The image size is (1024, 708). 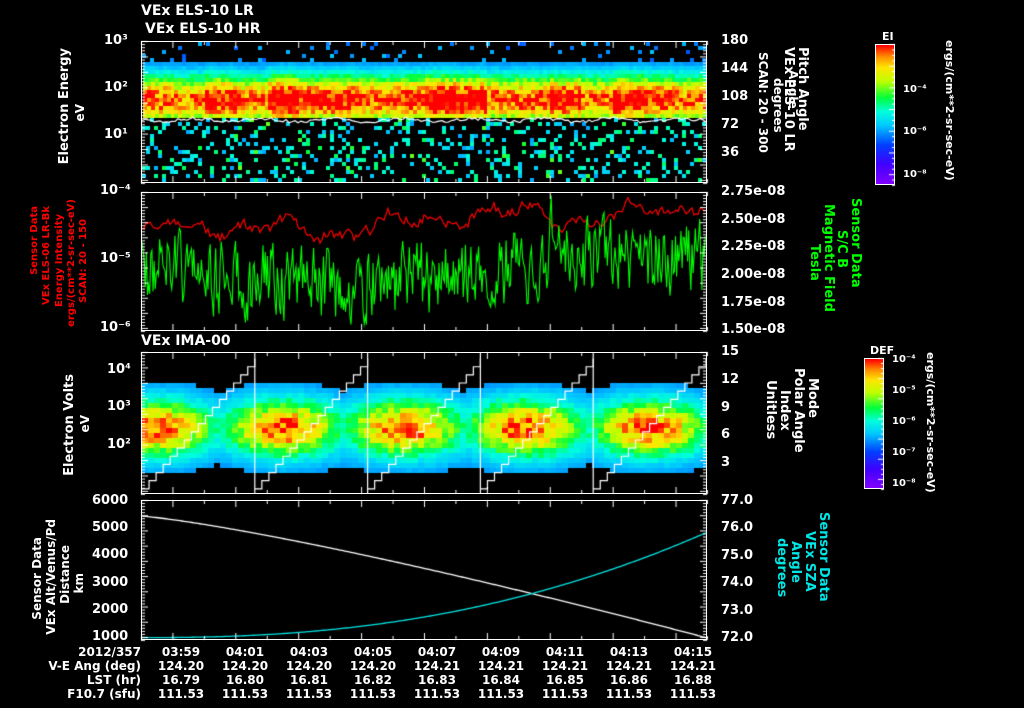 I want to click on footer-veang-1: 124.20, so click(x=245, y=666).